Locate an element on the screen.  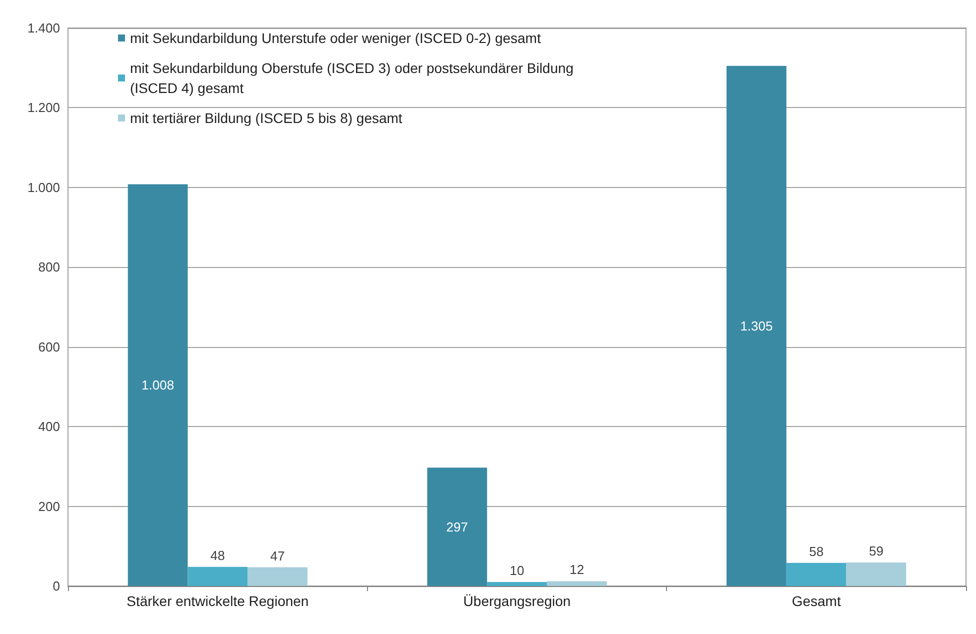
data-label: 1.008 is located at coordinates (158, 385).